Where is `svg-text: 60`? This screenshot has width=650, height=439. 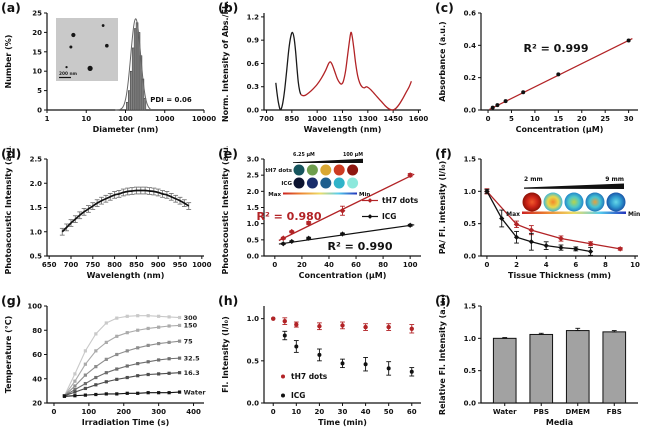
svg-text: 60 is located at coordinates (412, 412).